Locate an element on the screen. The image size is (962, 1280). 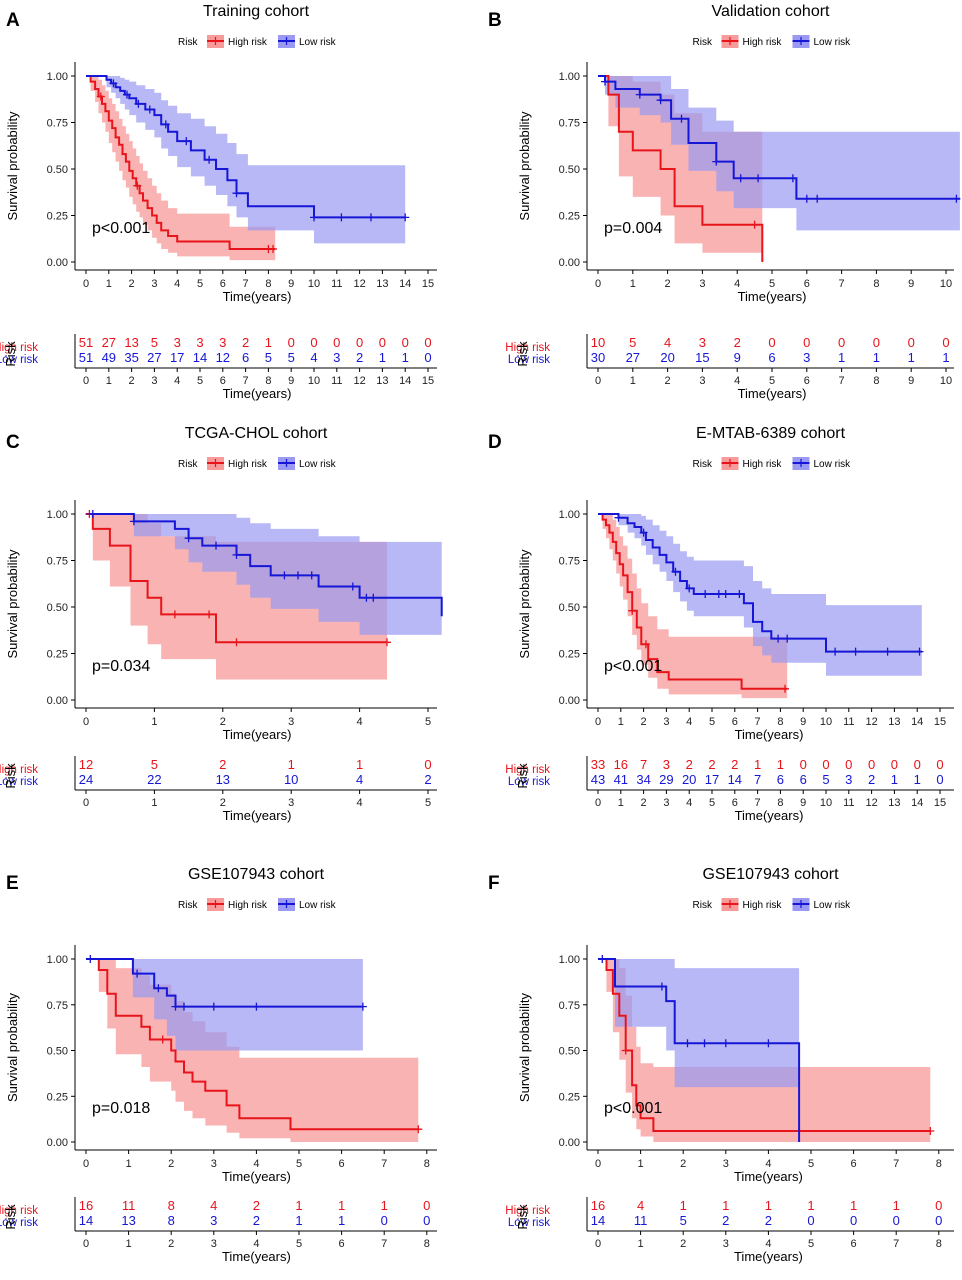
risk-count-high: 13 is located at coordinates (131, 342).